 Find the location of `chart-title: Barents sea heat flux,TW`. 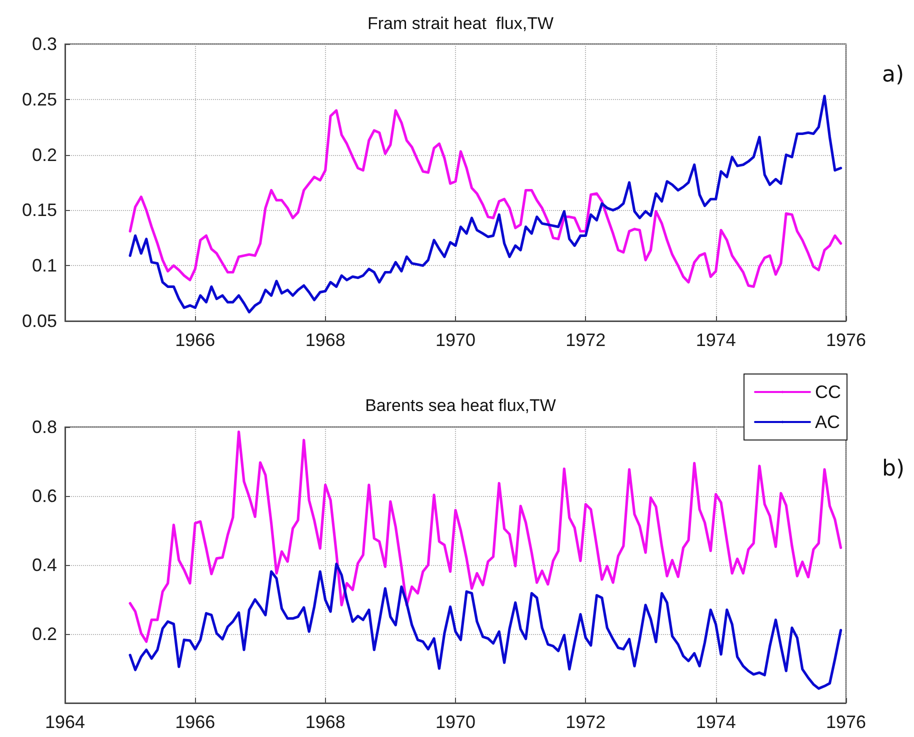

chart-title: Barents sea heat flux,TW is located at coordinates (460, 405).